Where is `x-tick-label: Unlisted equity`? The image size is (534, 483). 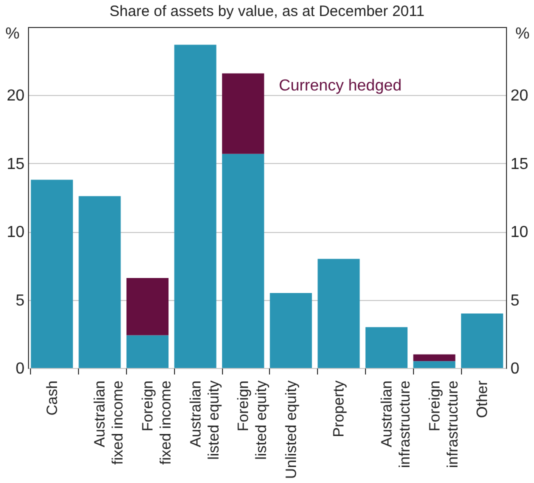 x-tick-label: Unlisted equity is located at coordinates (291, 429).